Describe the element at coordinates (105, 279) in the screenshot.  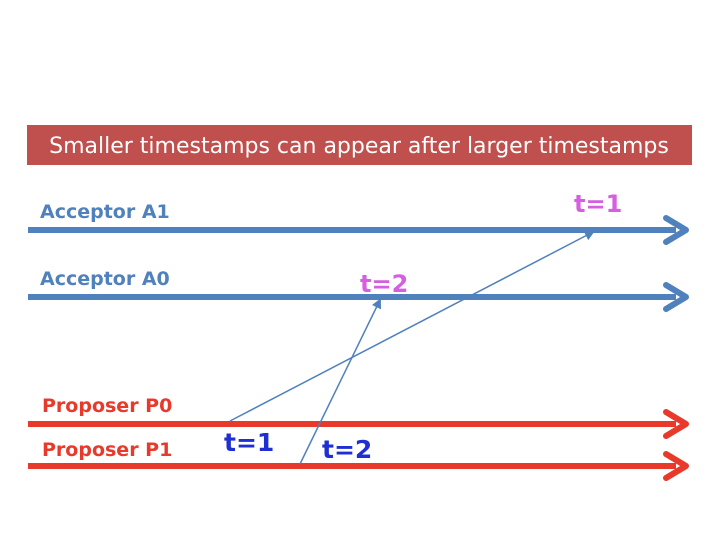
I see `lane-label-acceptor-a0: Acceptor A0` at that location.